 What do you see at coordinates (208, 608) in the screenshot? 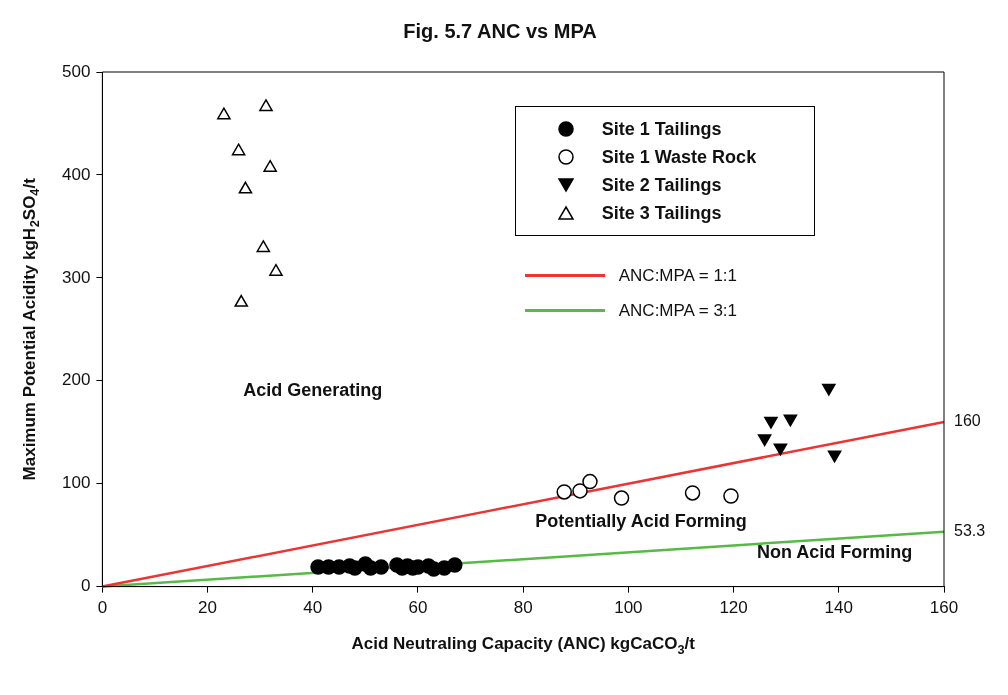
I see `x-tick-label: 20` at bounding box center [208, 608].